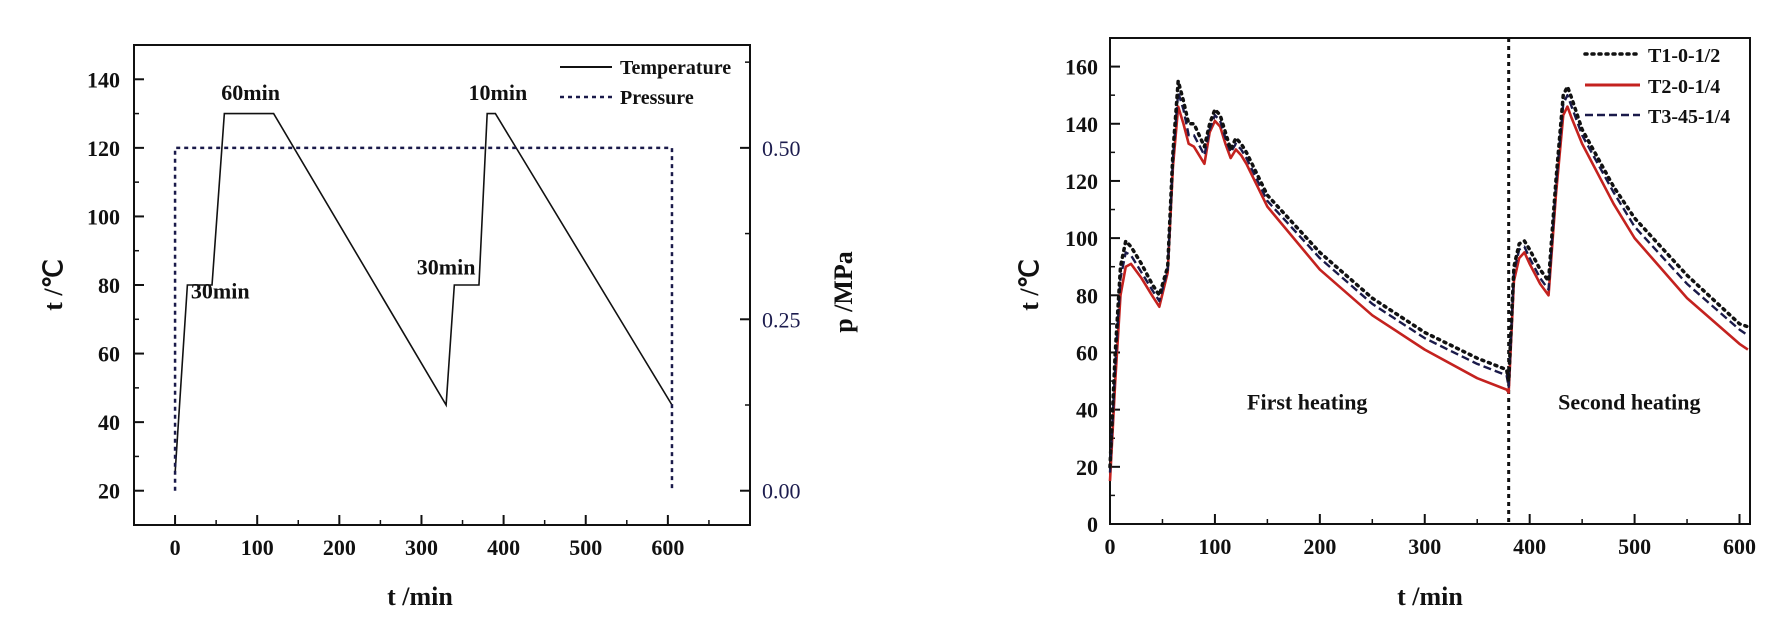  Describe the element at coordinates (1081, 181) in the screenshot. I see `right-y-tick-label: 120` at that location.